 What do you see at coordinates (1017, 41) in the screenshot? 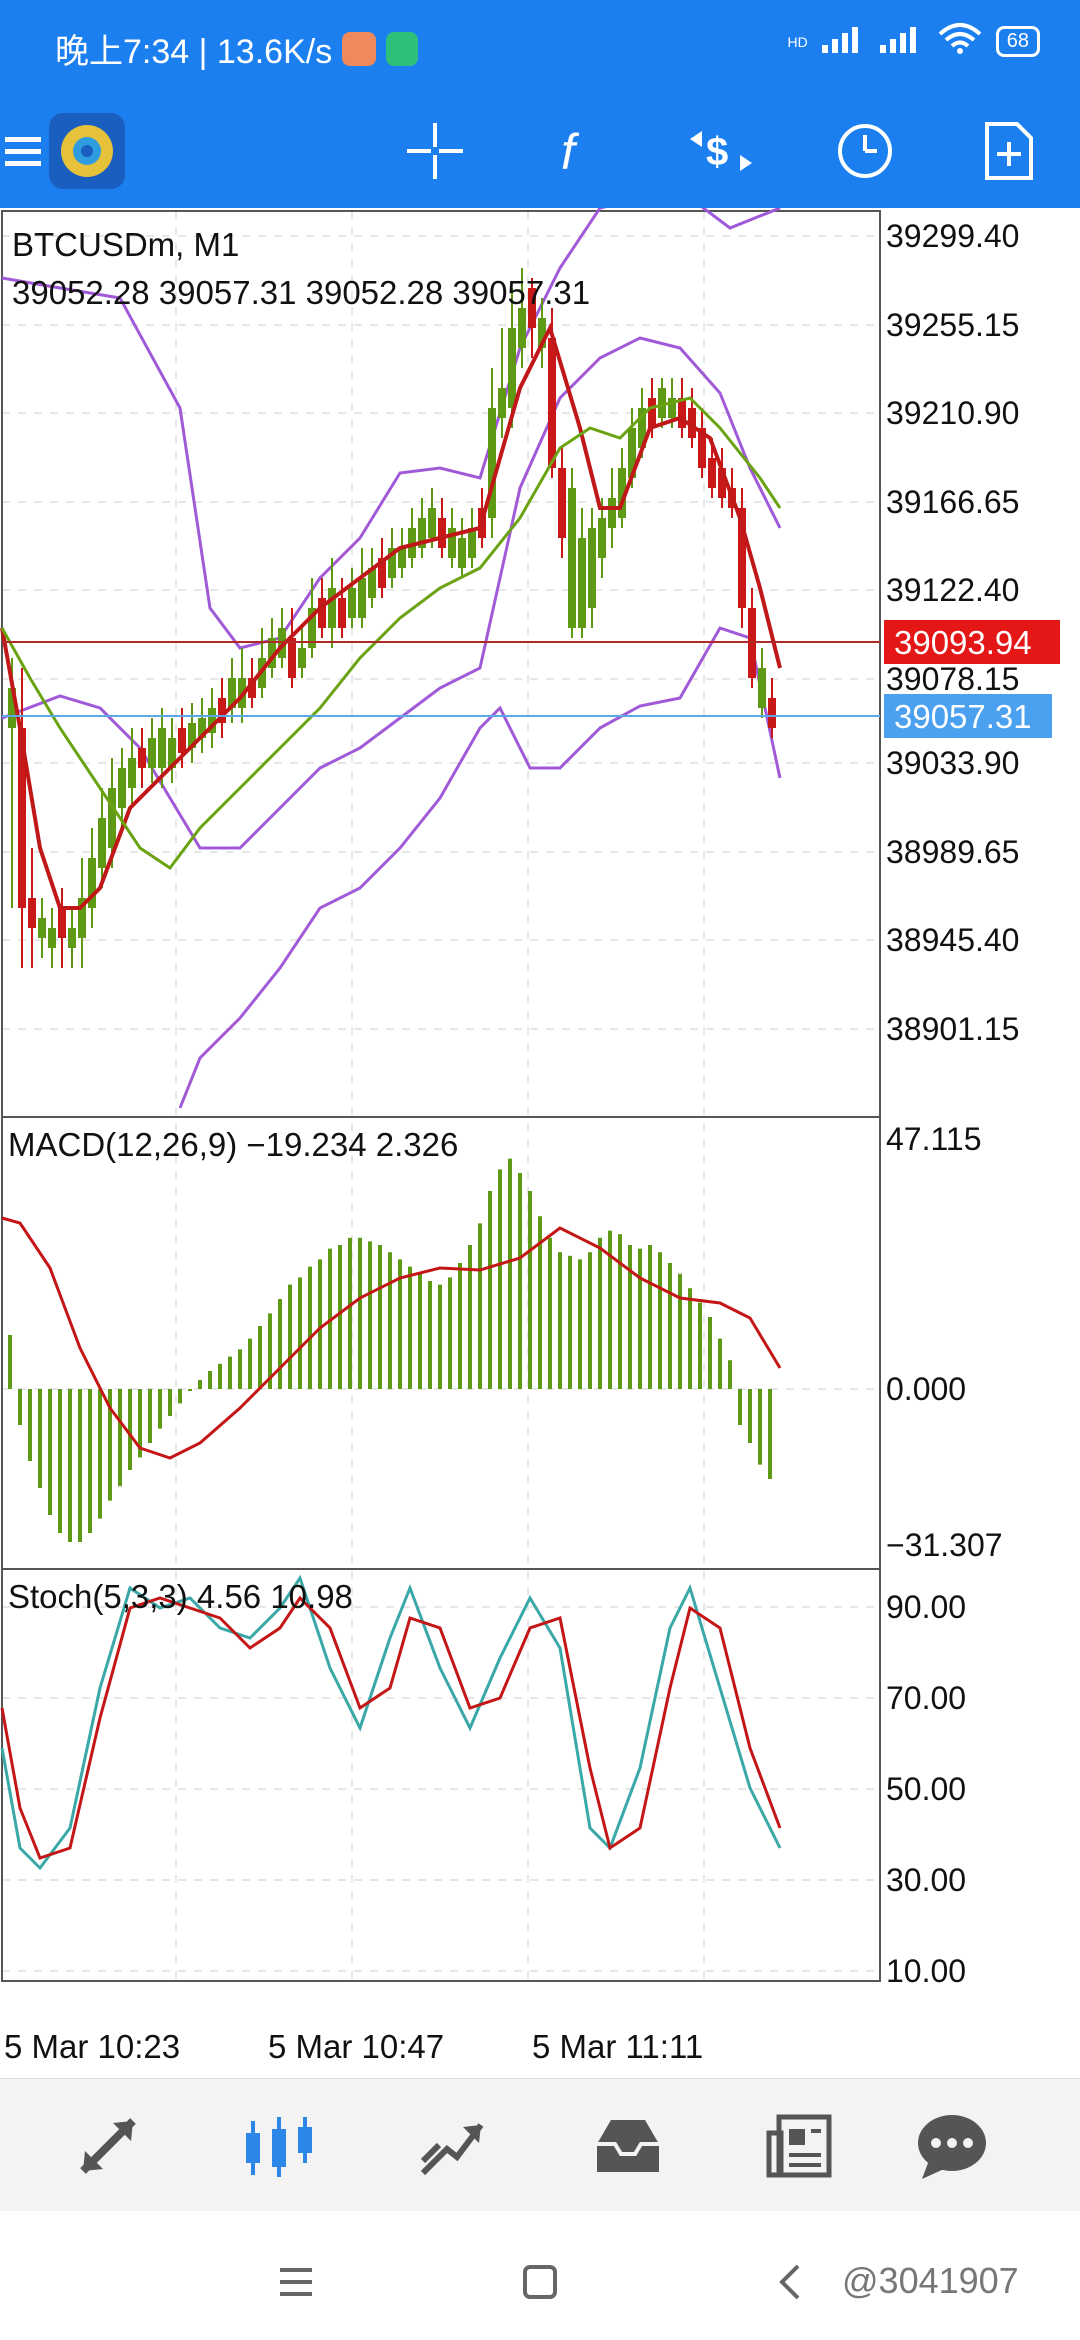
I see `battery-icon: 68` at bounding box center [1017, 41].